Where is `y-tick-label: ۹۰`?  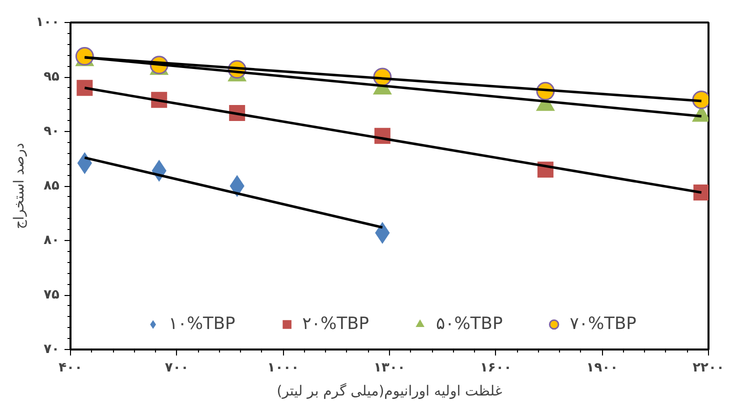 y-tick-label: ۹۰ is located at coordinates (52, 131).